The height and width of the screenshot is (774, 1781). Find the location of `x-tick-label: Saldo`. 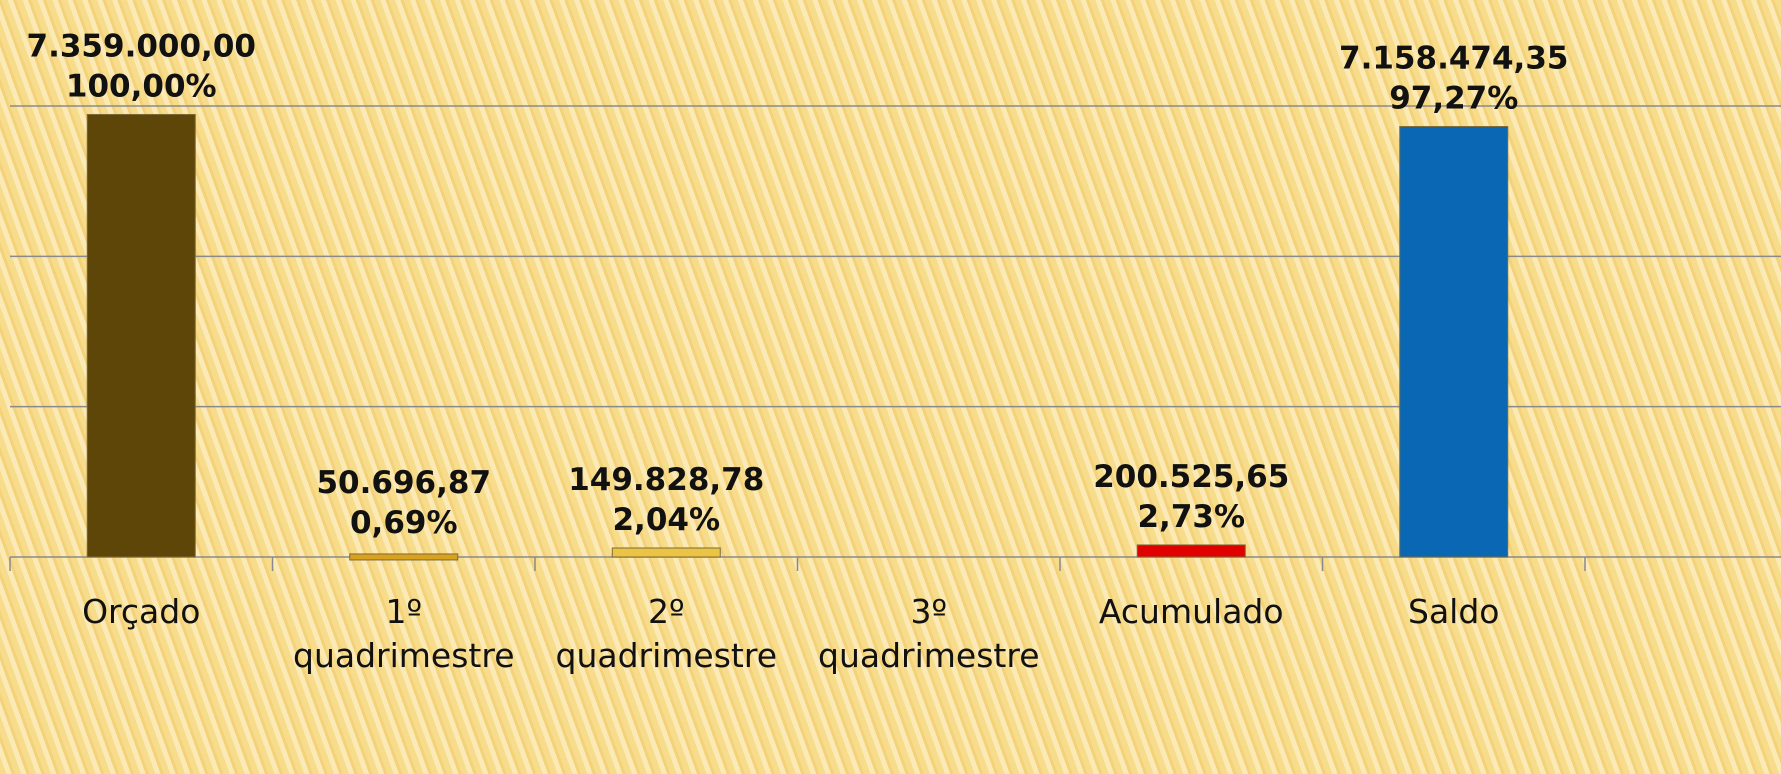

x-tick-label: Saldo is located at coordinates (1454, 611).